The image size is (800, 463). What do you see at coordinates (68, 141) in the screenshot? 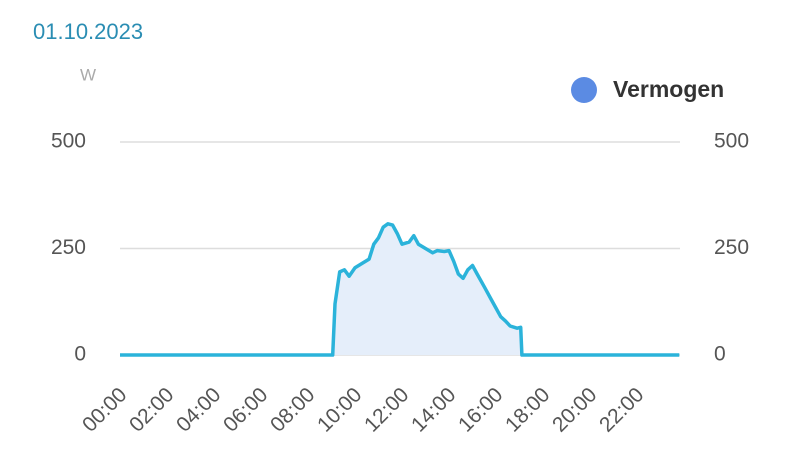
I see `y-tick-label: 500` at bounding box center [68, 141].